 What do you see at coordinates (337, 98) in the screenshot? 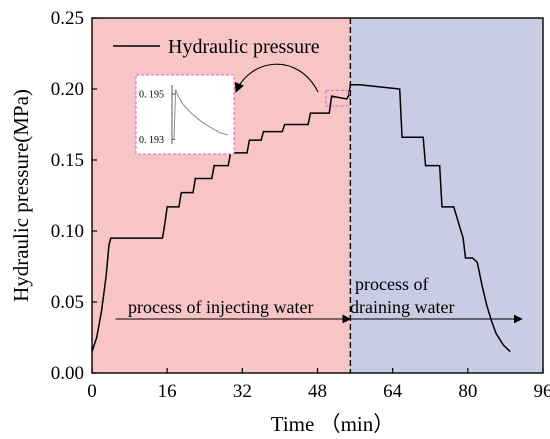
I see `zoom-region-box` at bounding box center [337, 98].